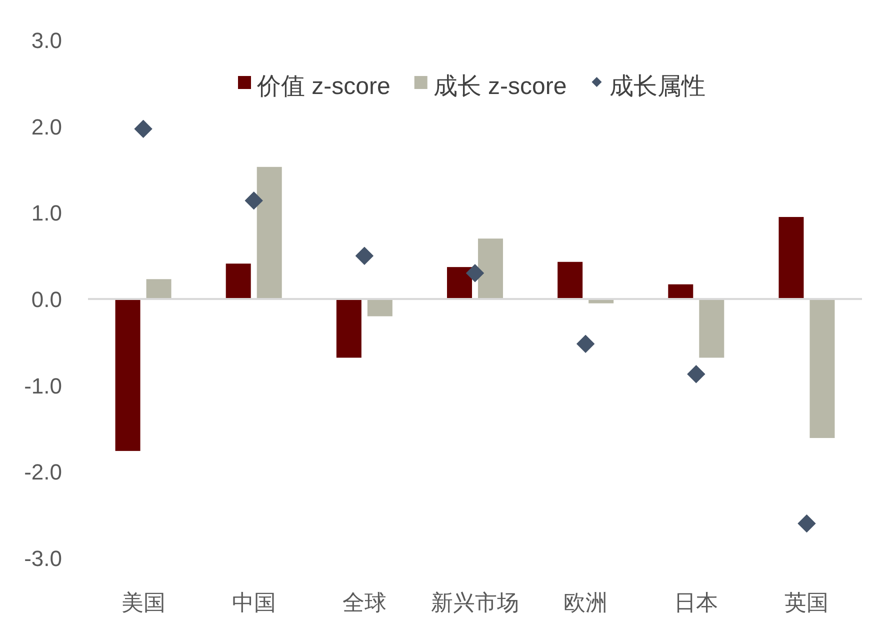 The image size is (877, 644). What do you see at coordinates (46, 213) in the screenshot?
I see `y-tick-label: 1.0` at bounding box center [46, 213].